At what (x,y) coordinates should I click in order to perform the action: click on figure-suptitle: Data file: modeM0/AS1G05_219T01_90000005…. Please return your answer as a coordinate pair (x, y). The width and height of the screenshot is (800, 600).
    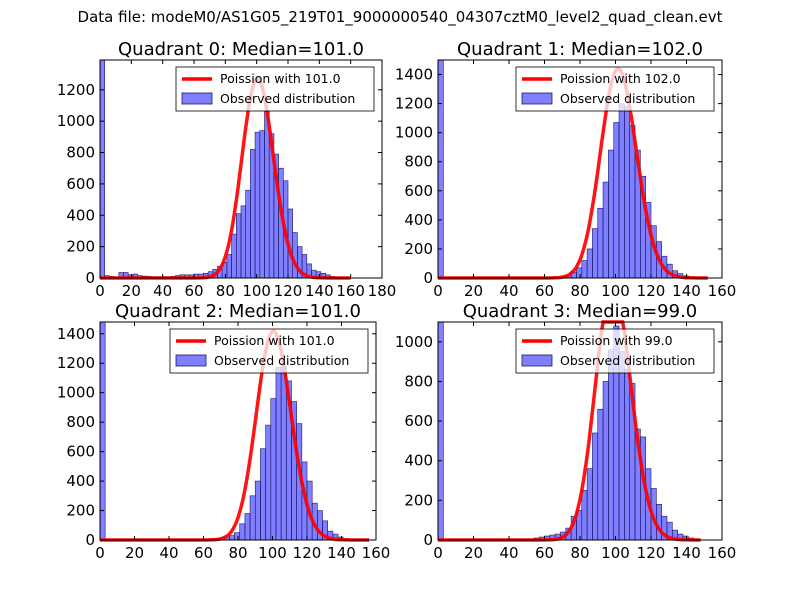
    Looking at the image, I should click on (400, 17).